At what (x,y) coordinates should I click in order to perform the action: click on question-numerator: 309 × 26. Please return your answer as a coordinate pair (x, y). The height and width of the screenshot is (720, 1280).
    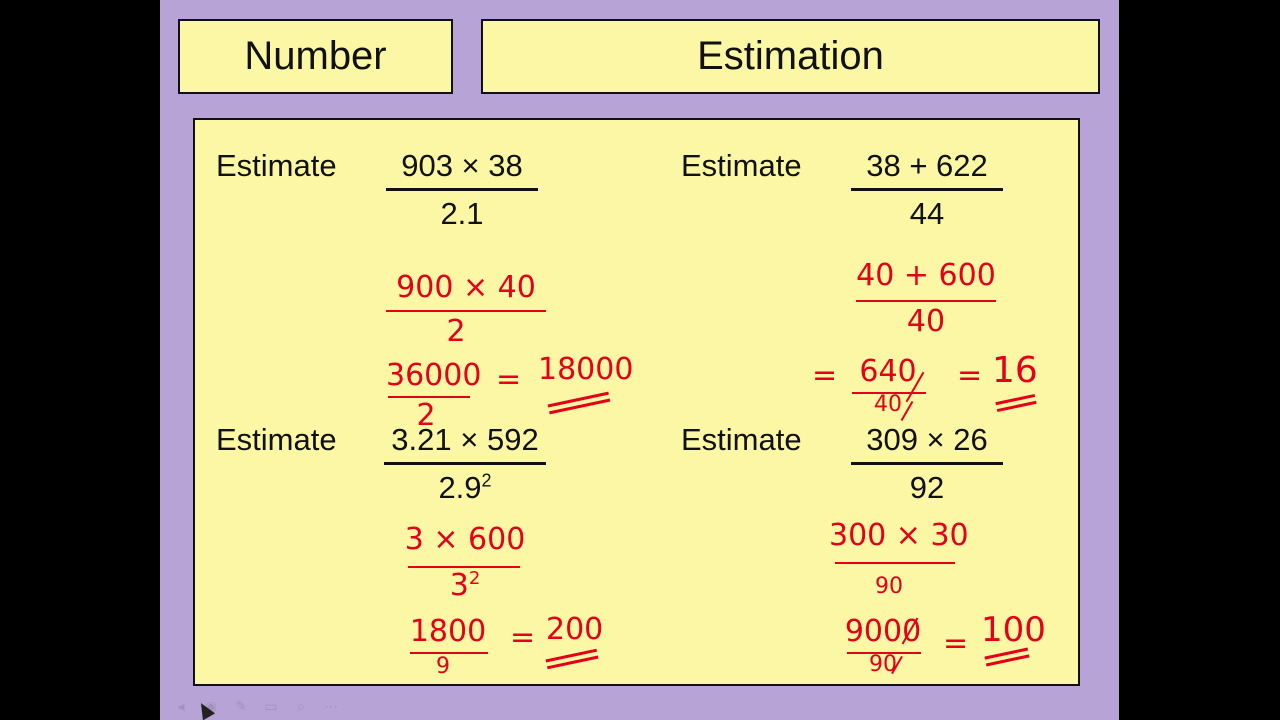
    Looking at the image, I should click on (927, 439).